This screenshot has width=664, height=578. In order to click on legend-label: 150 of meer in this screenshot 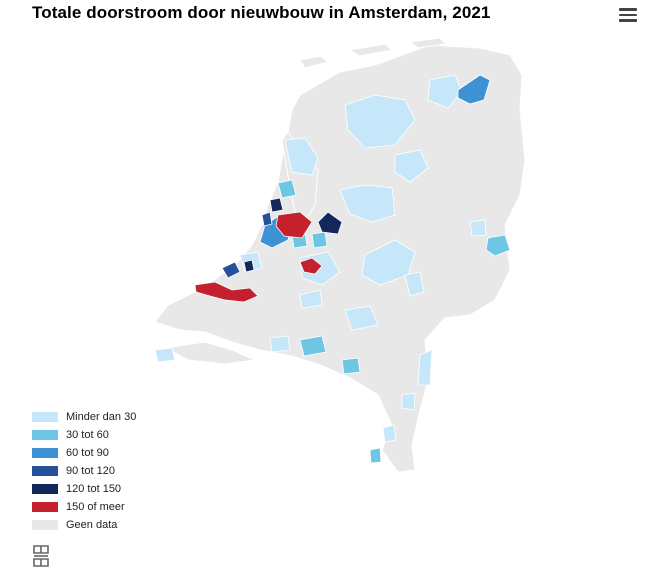, I will do `click(95, 507)`.